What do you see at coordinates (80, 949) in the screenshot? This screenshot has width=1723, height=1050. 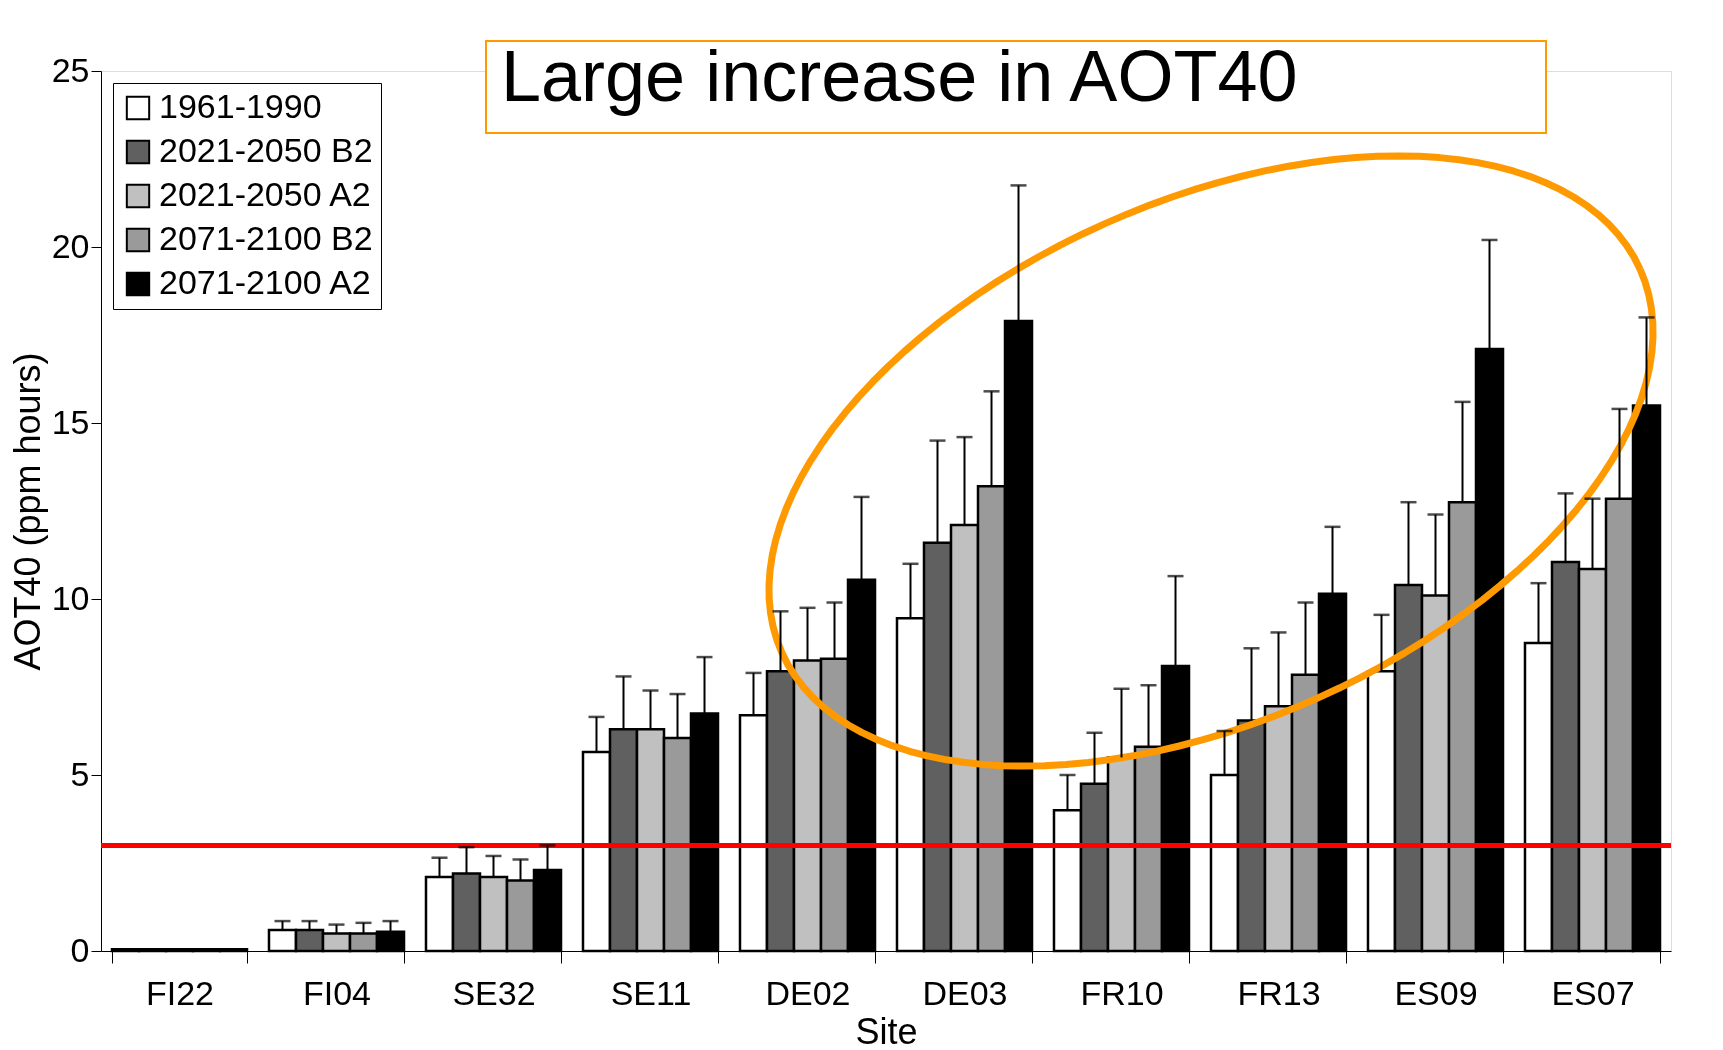 I see `y-tick-label: 0` at bounding box center [80, 949].